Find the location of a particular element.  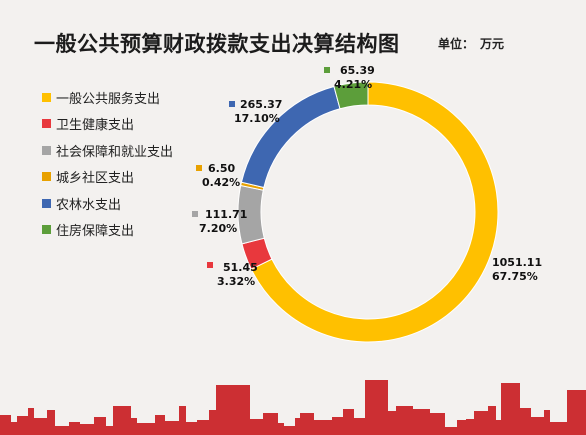

legend-item: 农林水支出 is located at coordinates (107, 203).